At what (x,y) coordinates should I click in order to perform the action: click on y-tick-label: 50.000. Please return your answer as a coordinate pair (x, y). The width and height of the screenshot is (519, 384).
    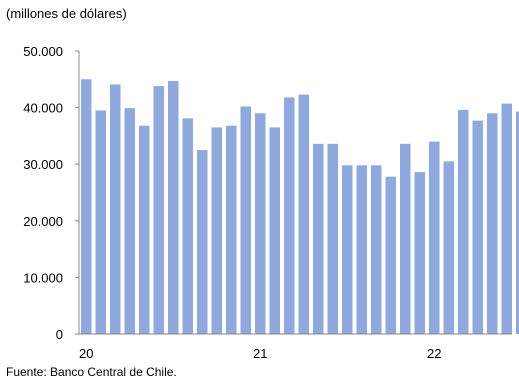
    Looking at the image, I should click on (43, 51).